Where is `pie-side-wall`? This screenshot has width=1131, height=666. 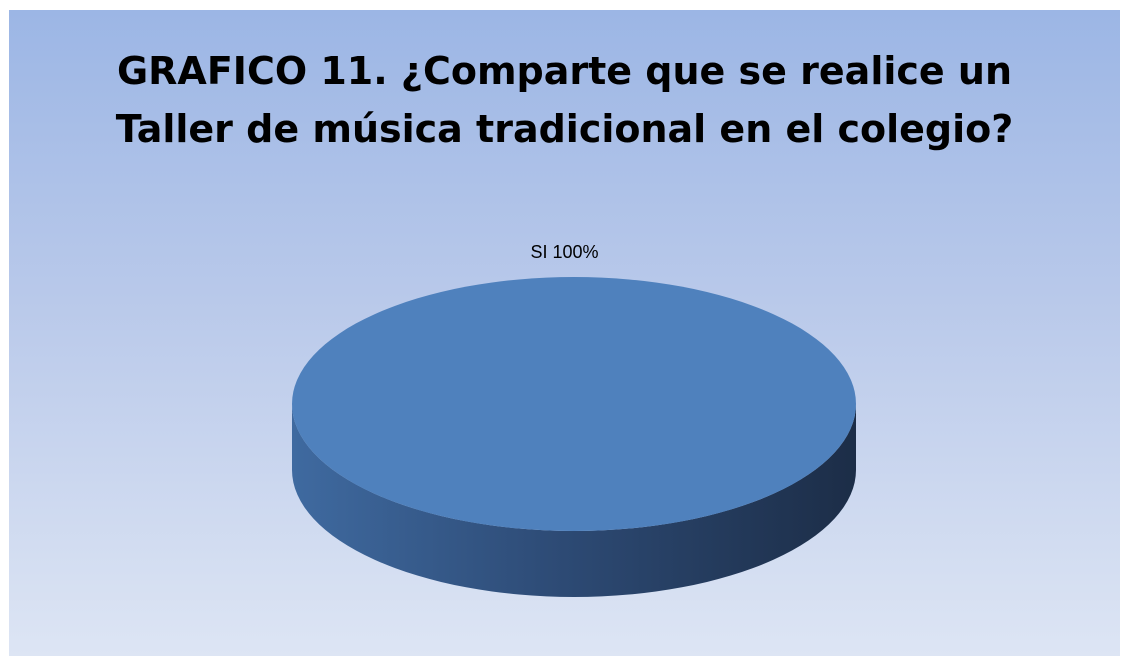 pie-side-wall is located at coordinates (574, 500).